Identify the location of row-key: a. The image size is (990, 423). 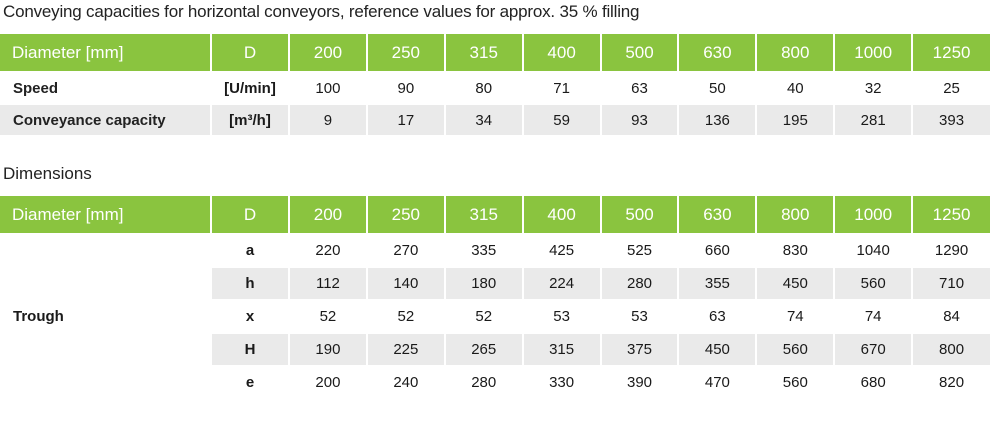
(250, 250).